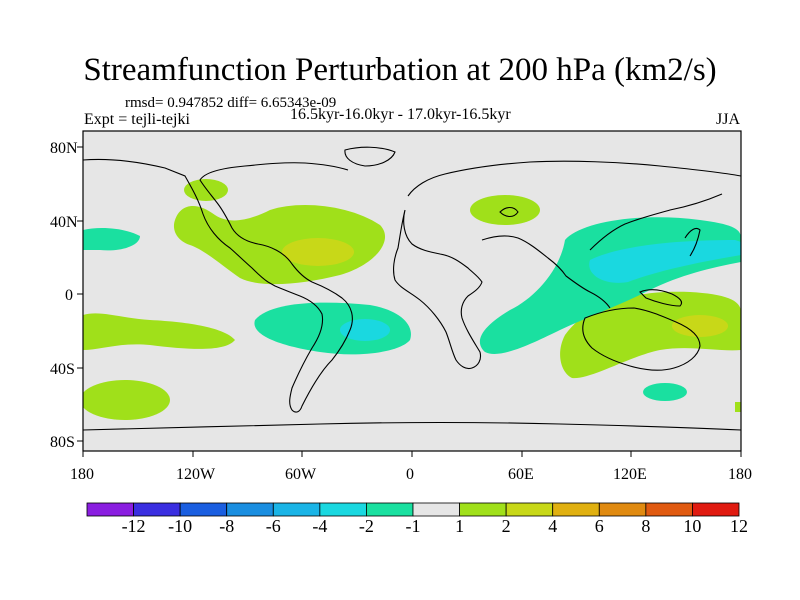 The width and height of the screenshot is (800, 600). Describe the element at coordinates (133, 526) in the screenshot. I see `colorbar-label: -12` at that location.